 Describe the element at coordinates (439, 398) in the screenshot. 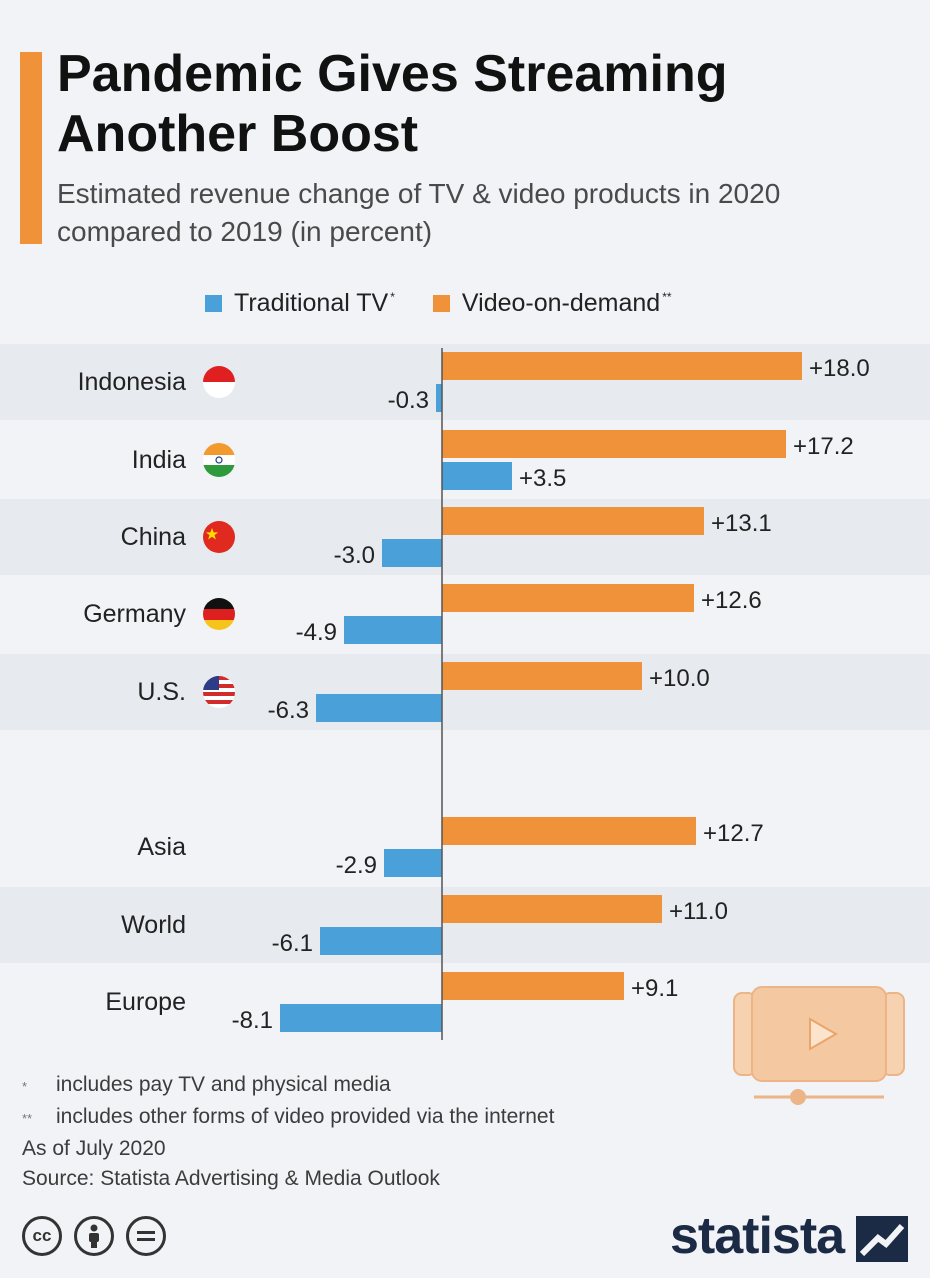

I see `bar-traditional-tv-indonesia` at that location.